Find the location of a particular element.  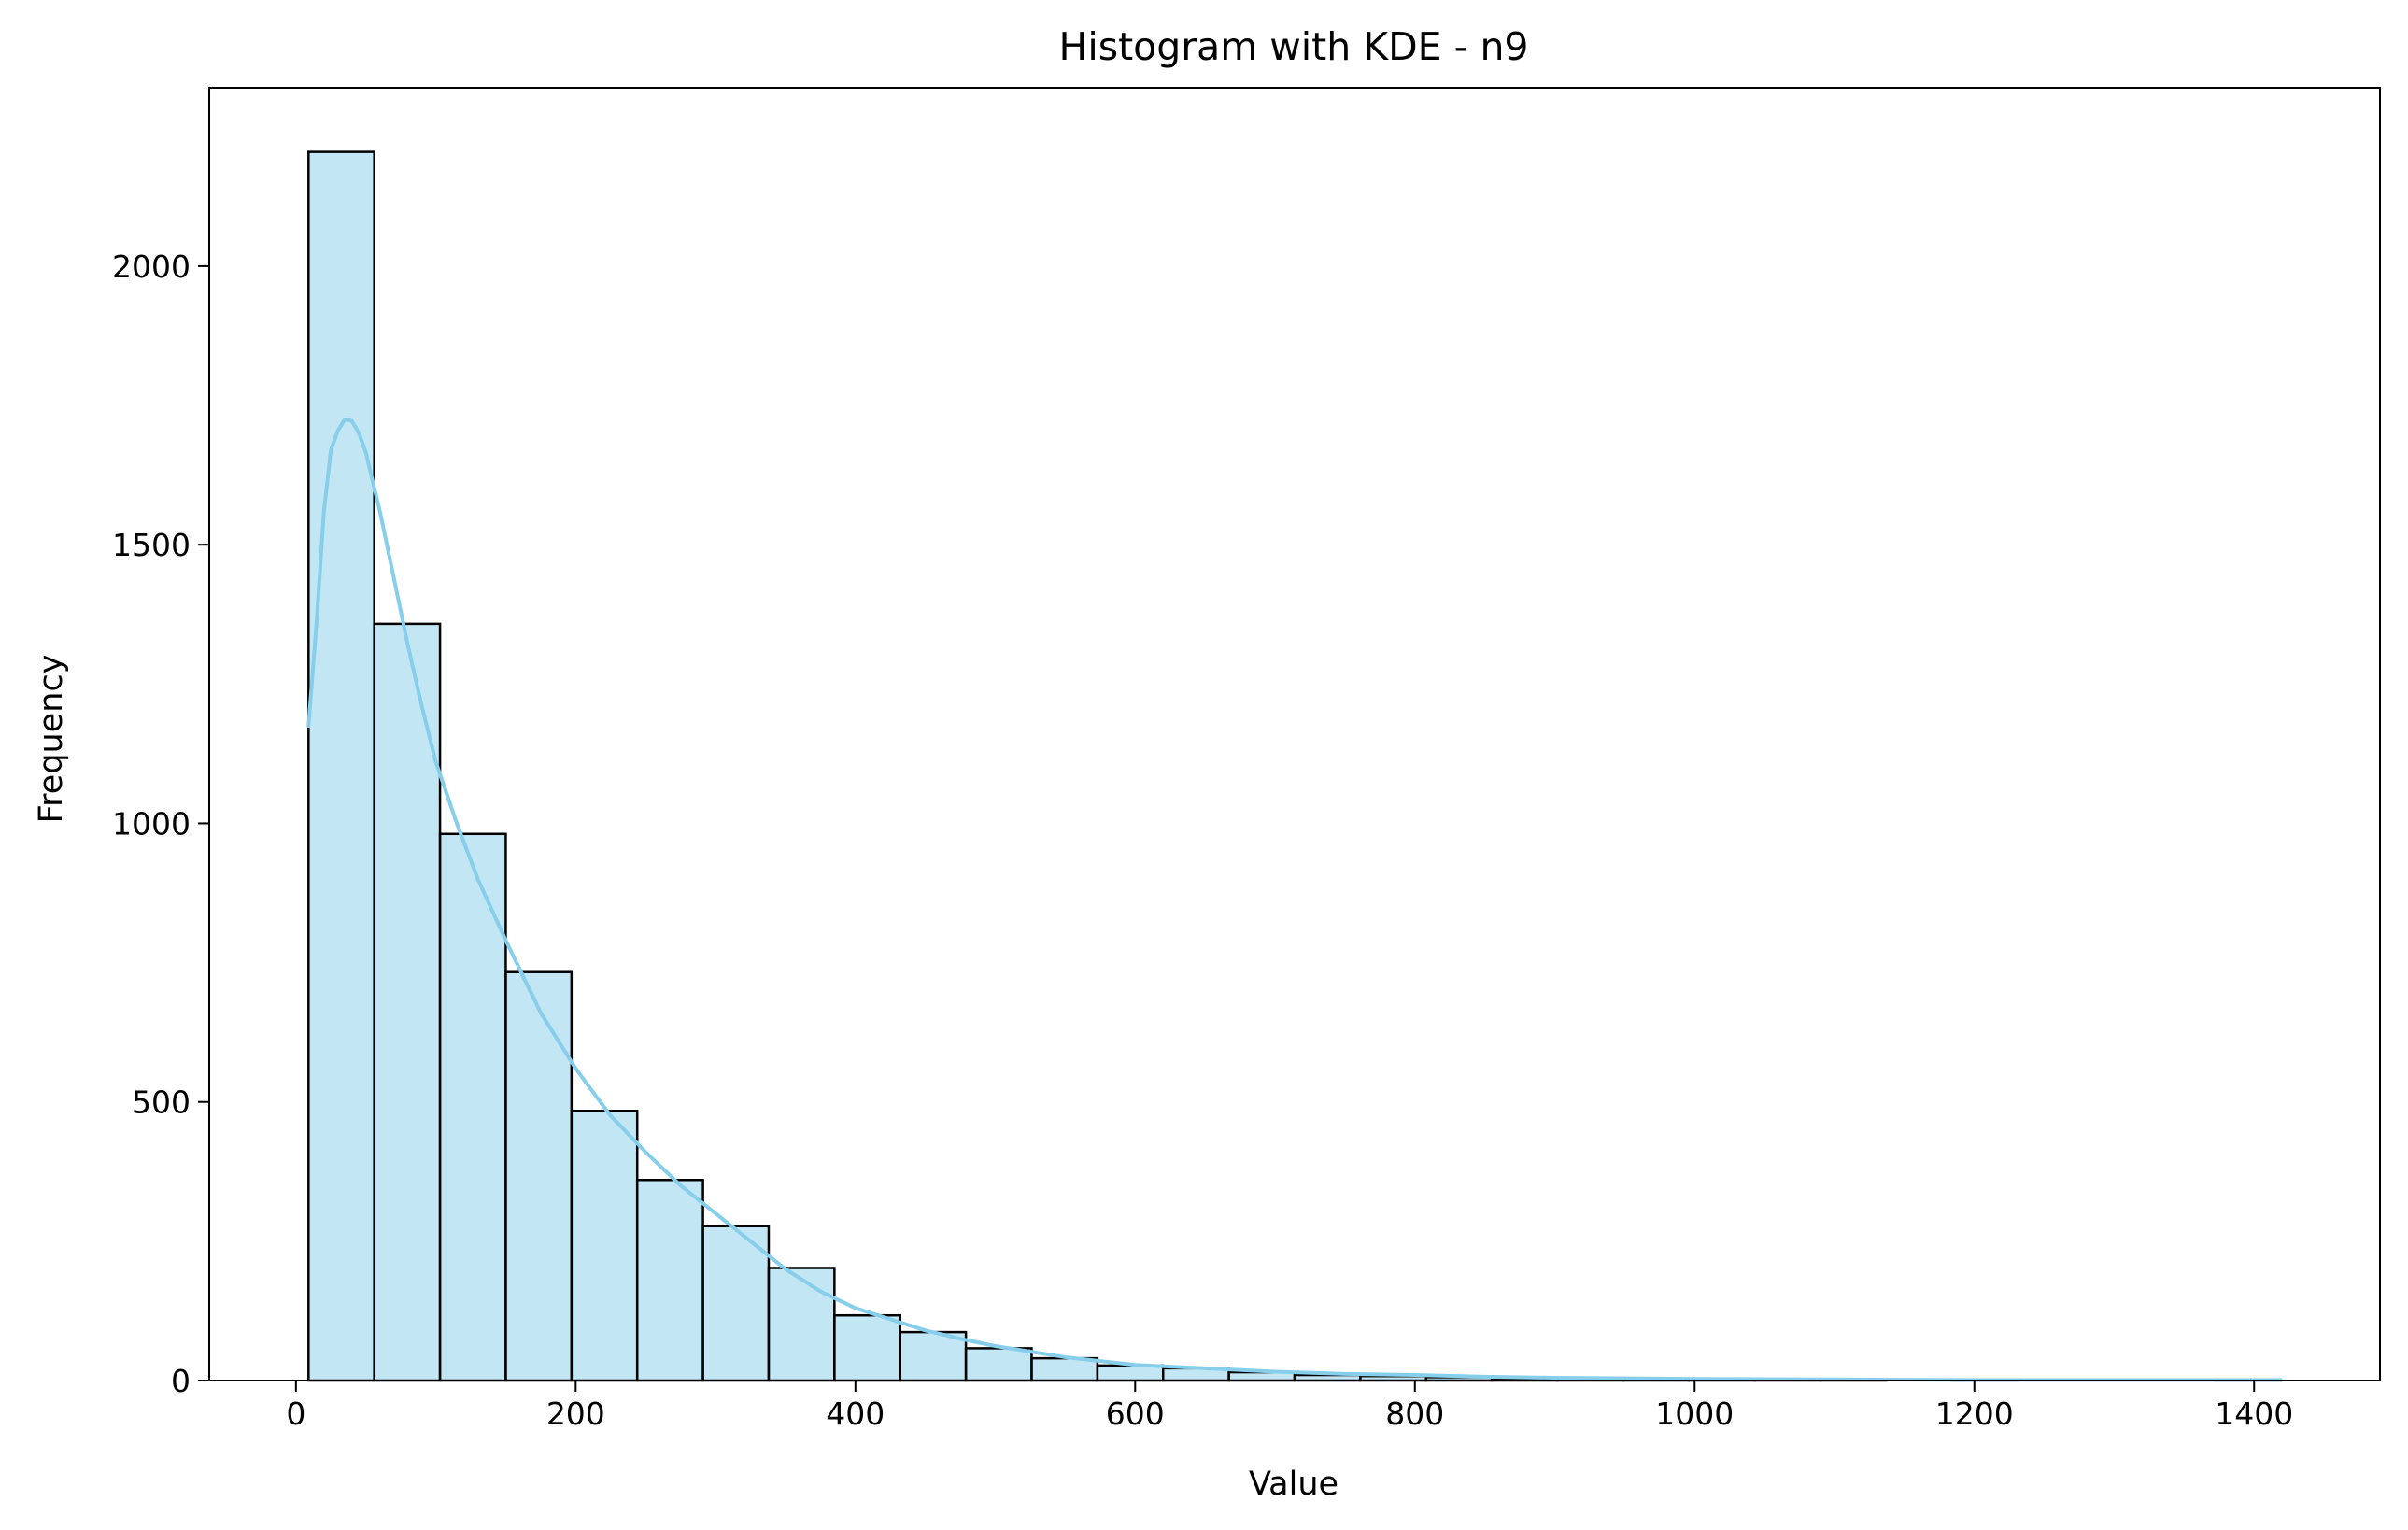

y-tick-label: 1000 is located at coordinates (151, 823).